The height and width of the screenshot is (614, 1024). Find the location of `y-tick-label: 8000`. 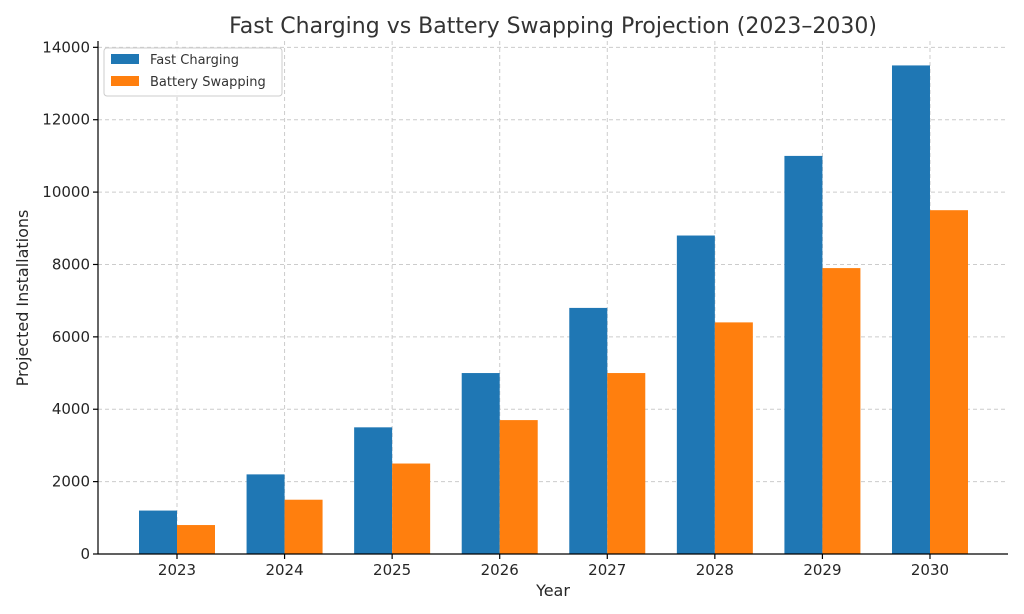

y-tick-label: 8000 is located at coordinates (71, 264).